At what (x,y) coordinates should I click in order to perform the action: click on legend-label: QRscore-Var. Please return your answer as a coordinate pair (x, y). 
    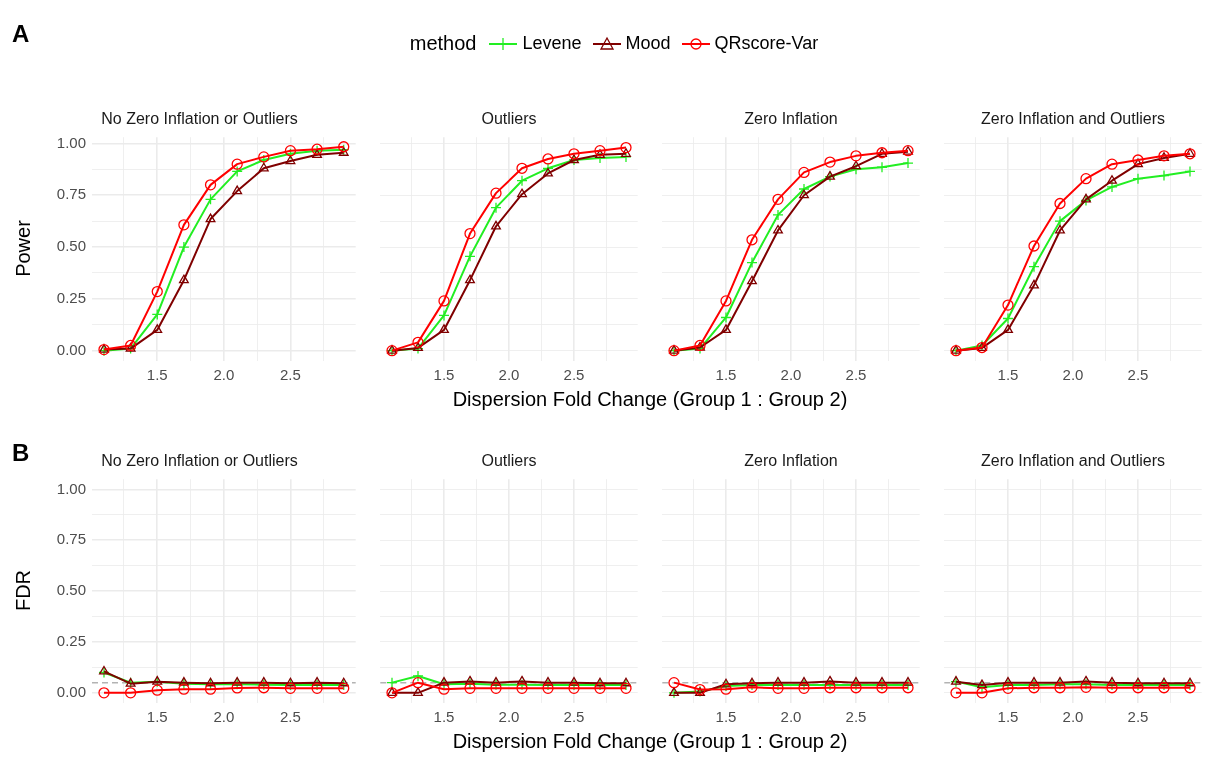
    Looking at the image, I should click on (766, 43).